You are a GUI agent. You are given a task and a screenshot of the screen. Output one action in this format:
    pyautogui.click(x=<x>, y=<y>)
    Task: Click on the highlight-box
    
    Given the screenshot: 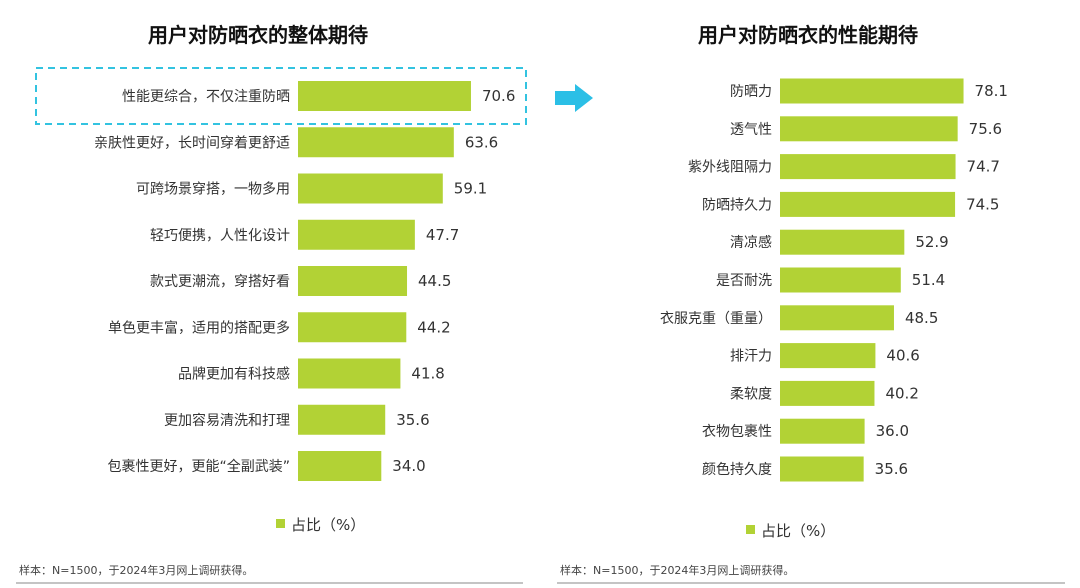 What is the action you would take?
    pyautogui.click(x=281, y=96)
    